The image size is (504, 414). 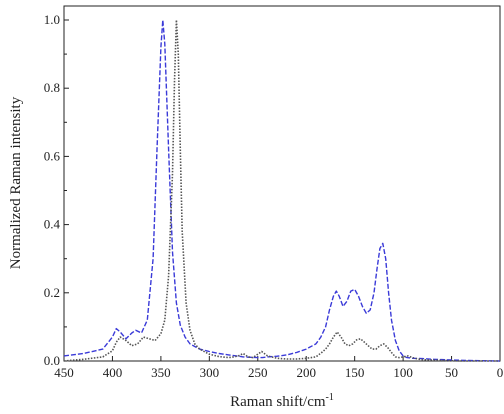 I want to click on x-tick-label-400: 400, so click(x=113, y=372).